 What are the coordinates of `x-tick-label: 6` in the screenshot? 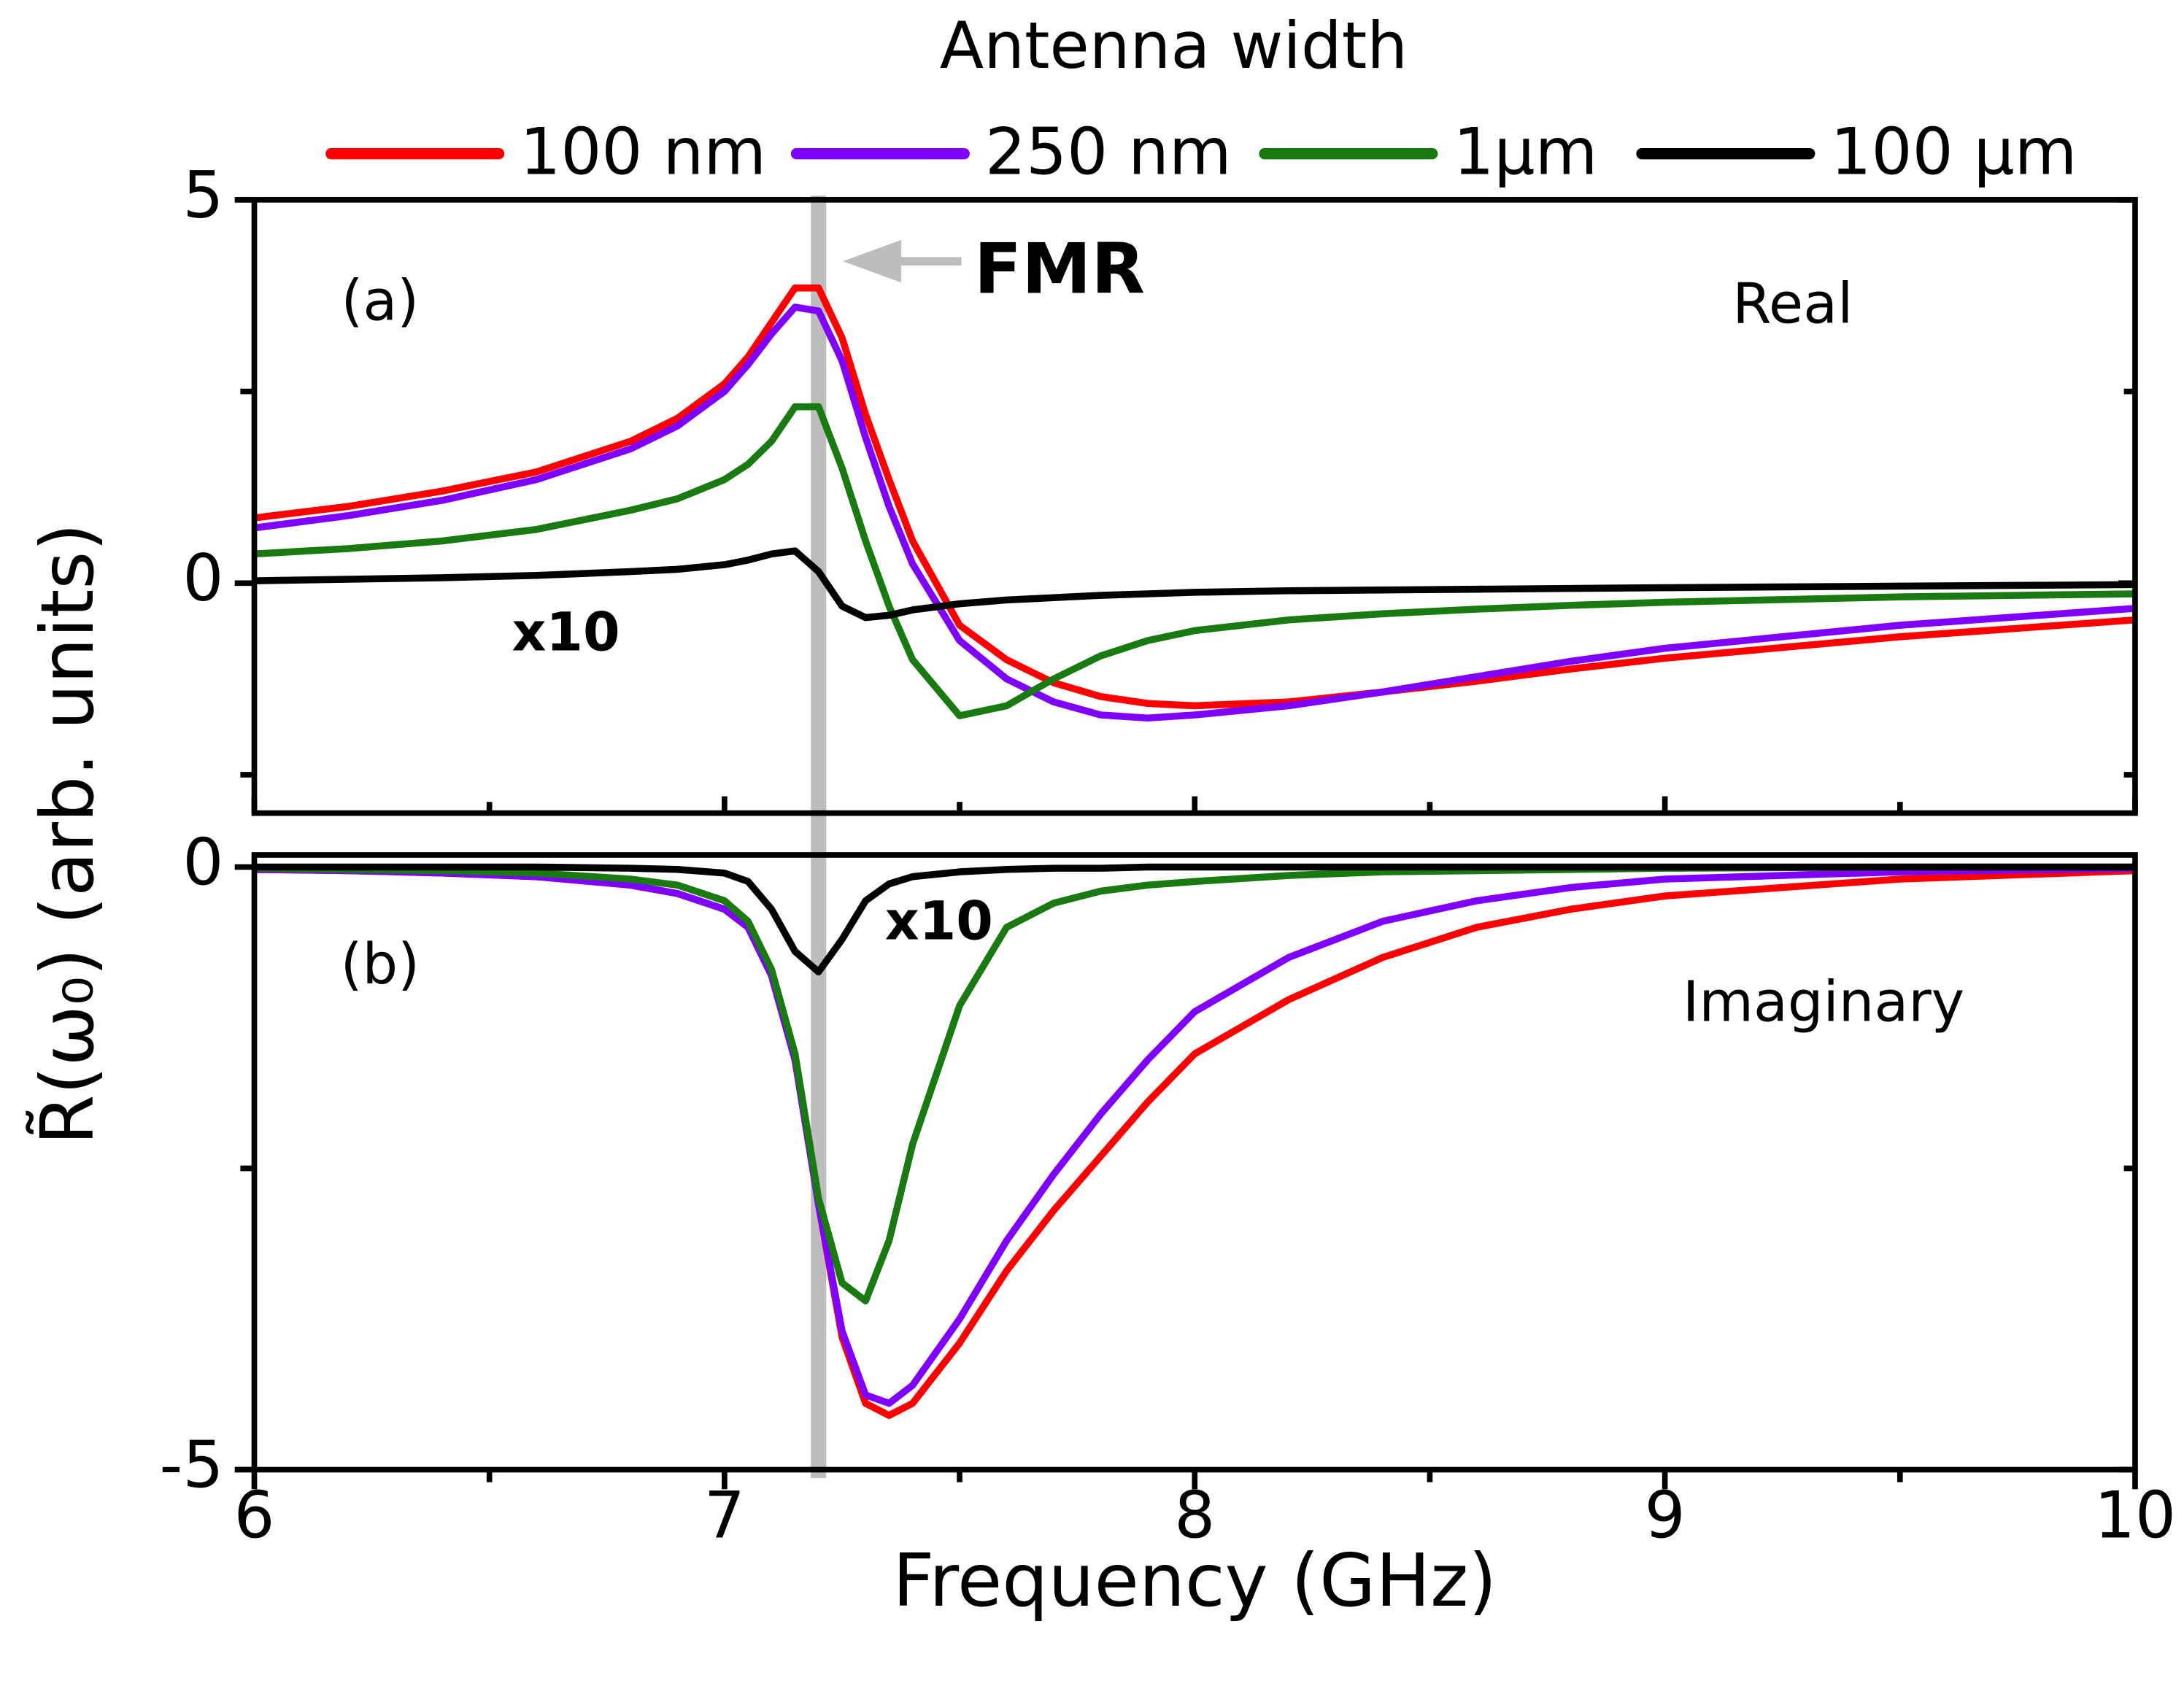 It's located at (254, 1514).